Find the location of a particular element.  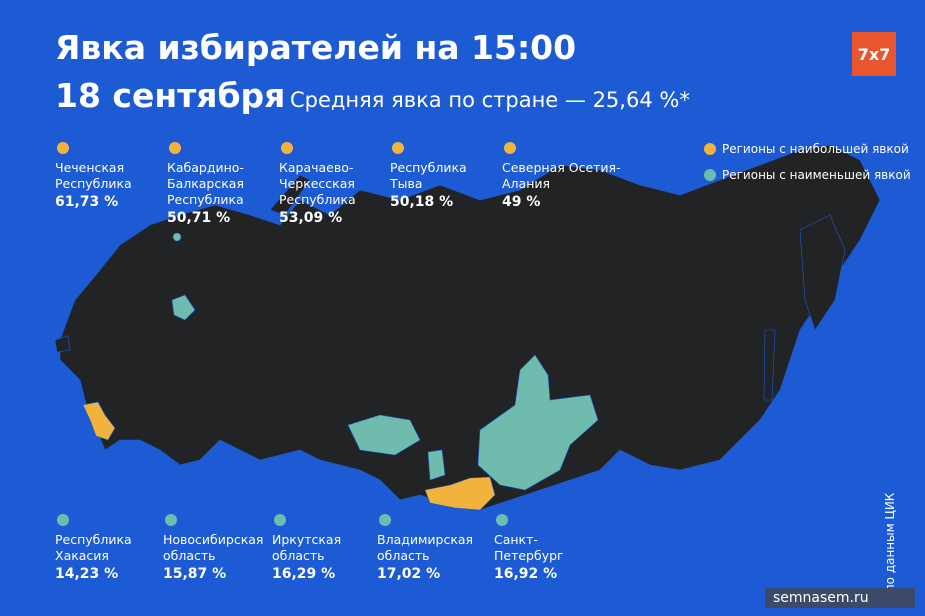

kamchatka is located at coordinates (822, 272).